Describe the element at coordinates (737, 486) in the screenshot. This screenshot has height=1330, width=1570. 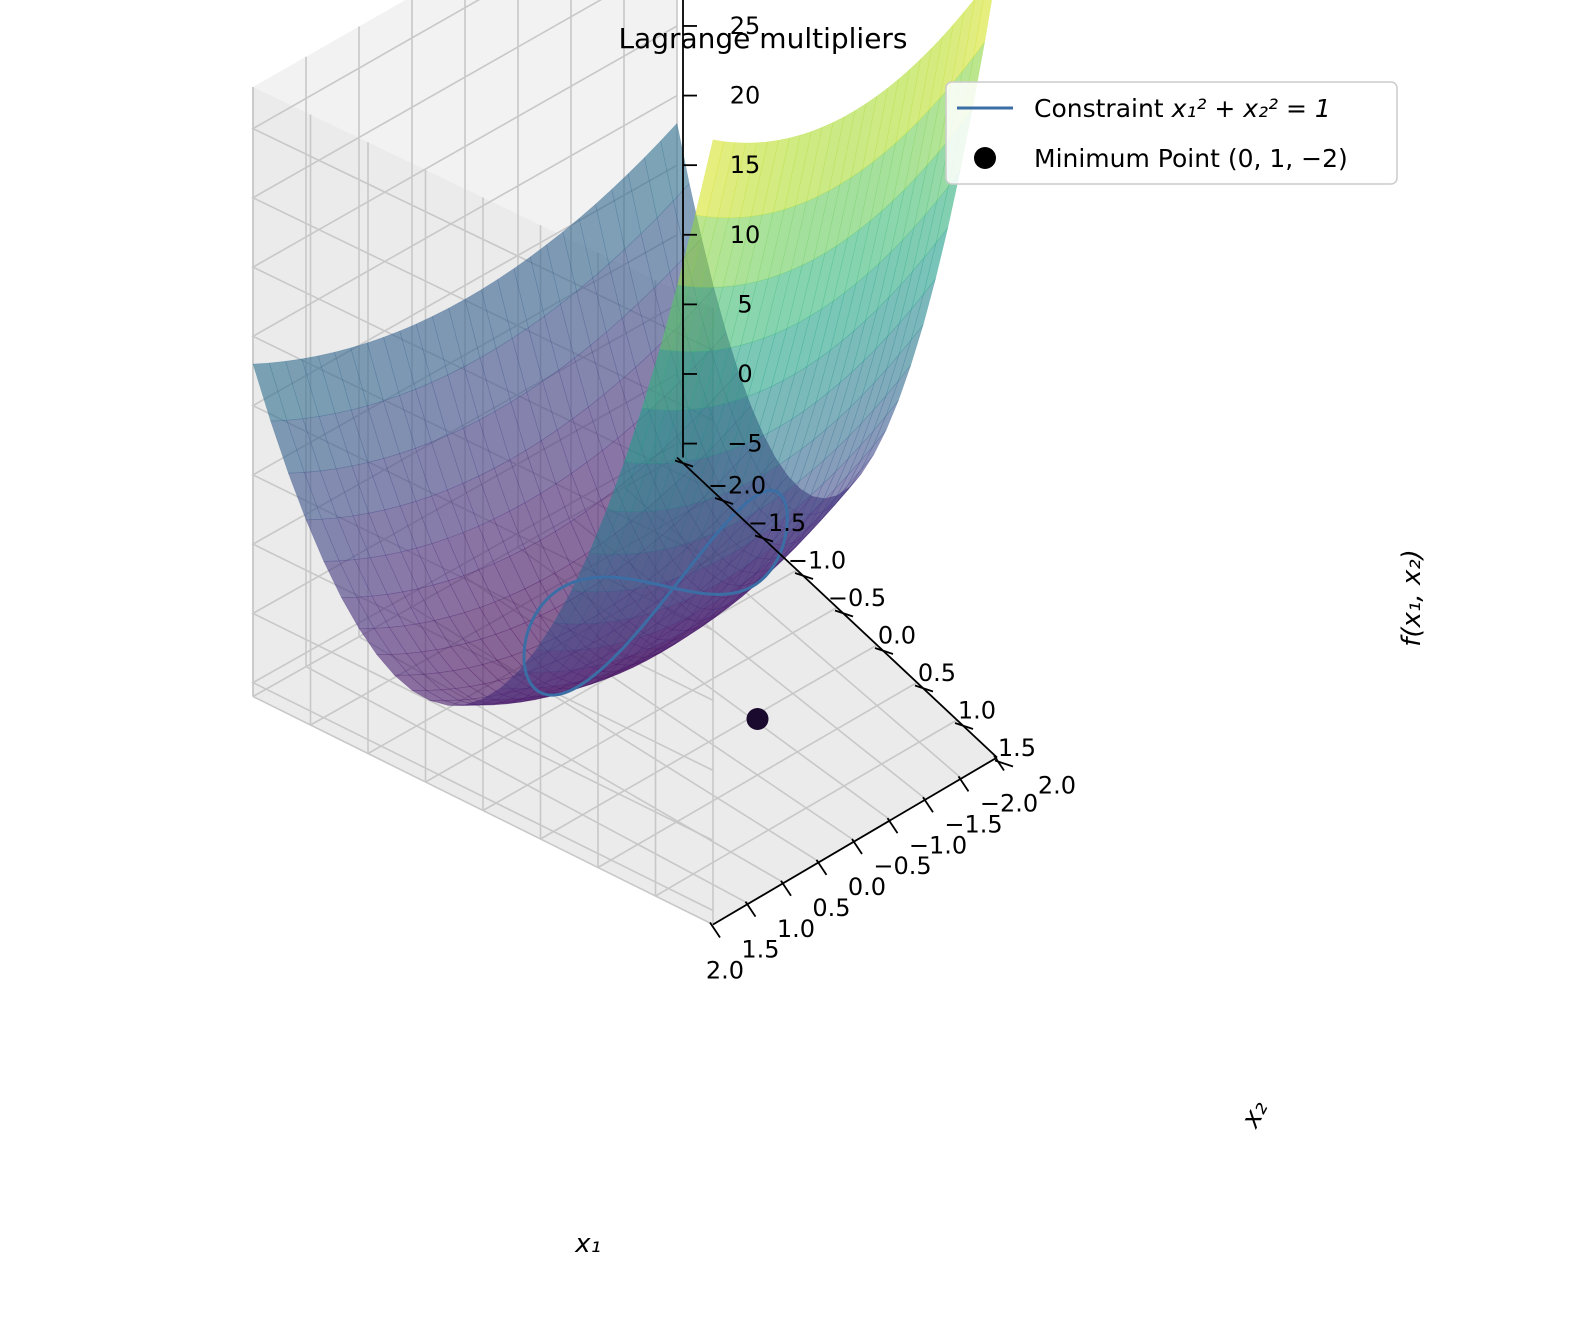
I see `y-tick-label: −2.0` at that location.